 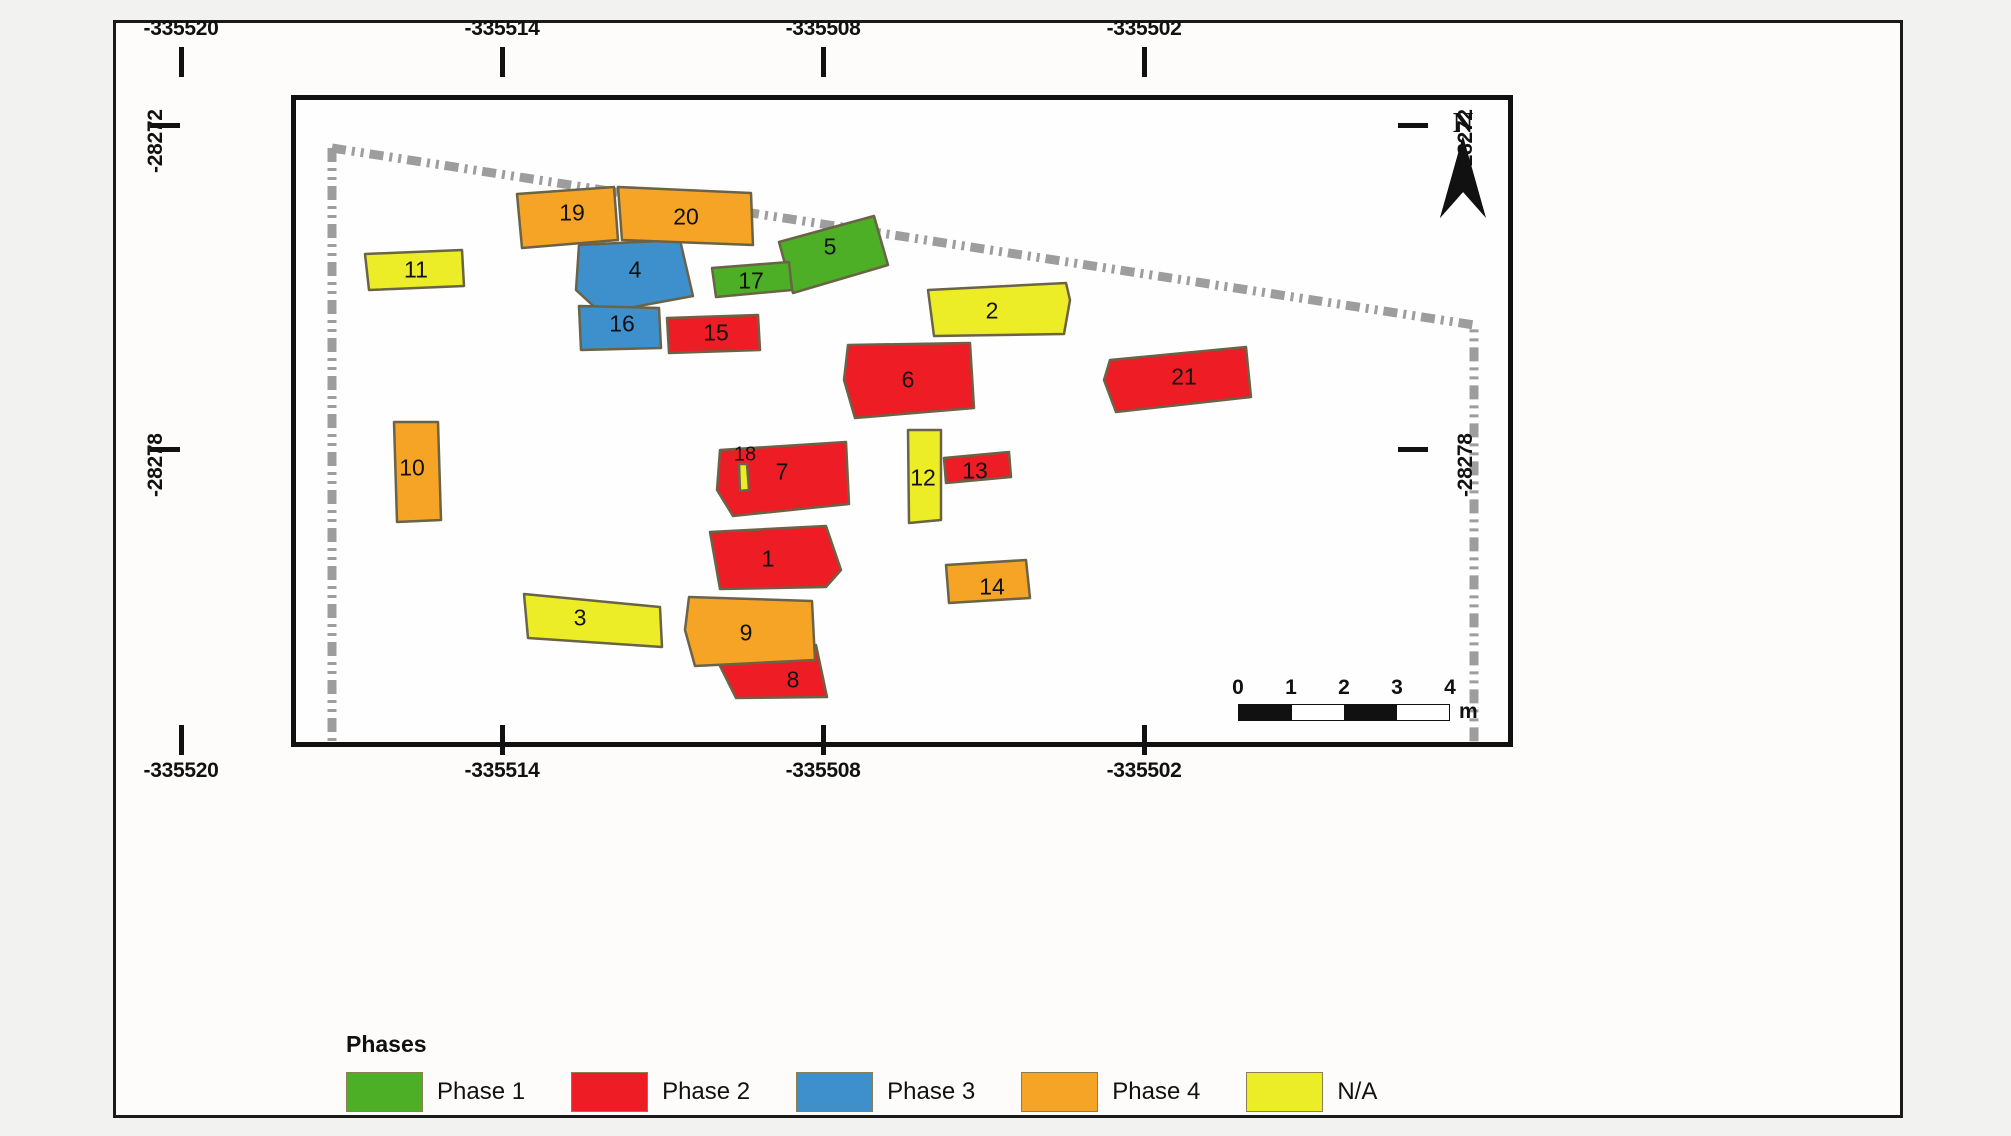 What do you see at coordinates (1144, 770) in the screenshot?
I see `x-axis-label-bottom-3: -335502` at bounding box center [1144, 770].